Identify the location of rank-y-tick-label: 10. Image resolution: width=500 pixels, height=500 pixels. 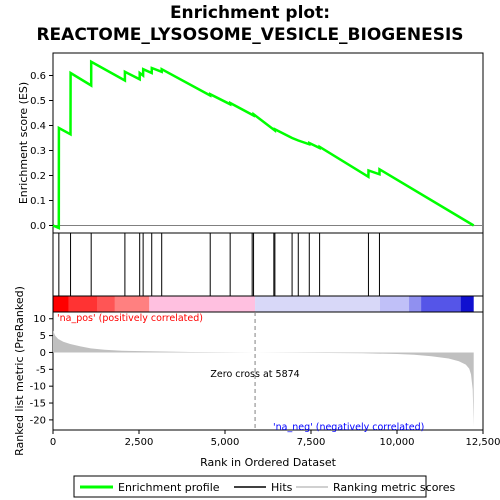
(39, 319).